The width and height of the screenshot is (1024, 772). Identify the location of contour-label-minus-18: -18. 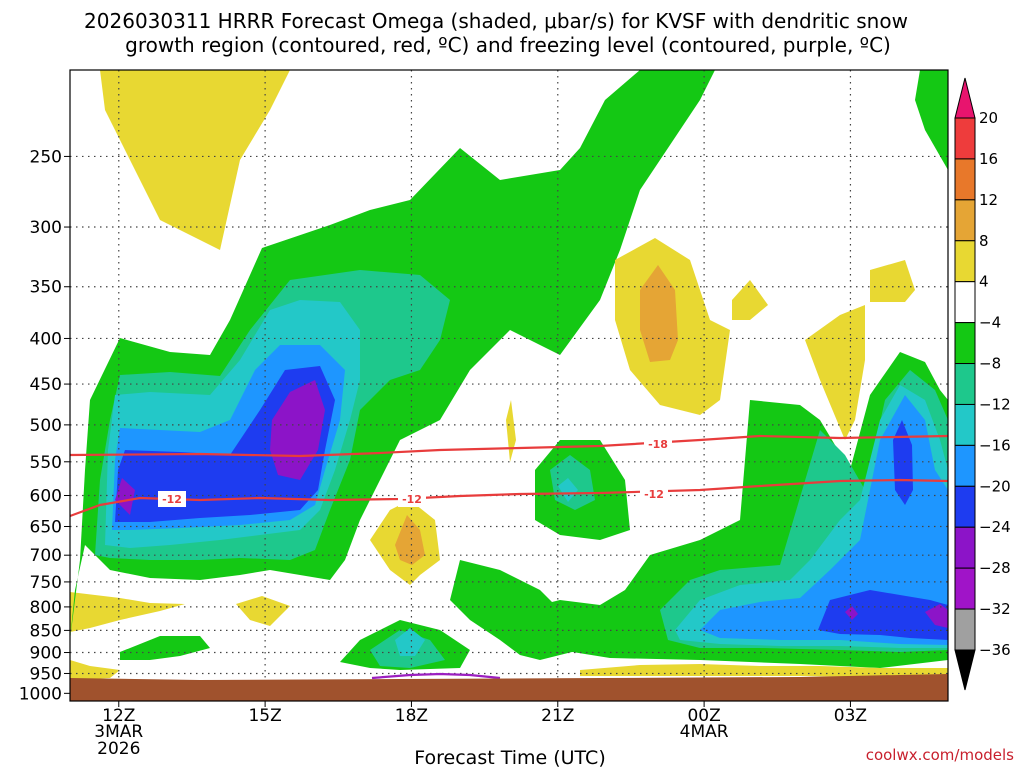
(658, 444).